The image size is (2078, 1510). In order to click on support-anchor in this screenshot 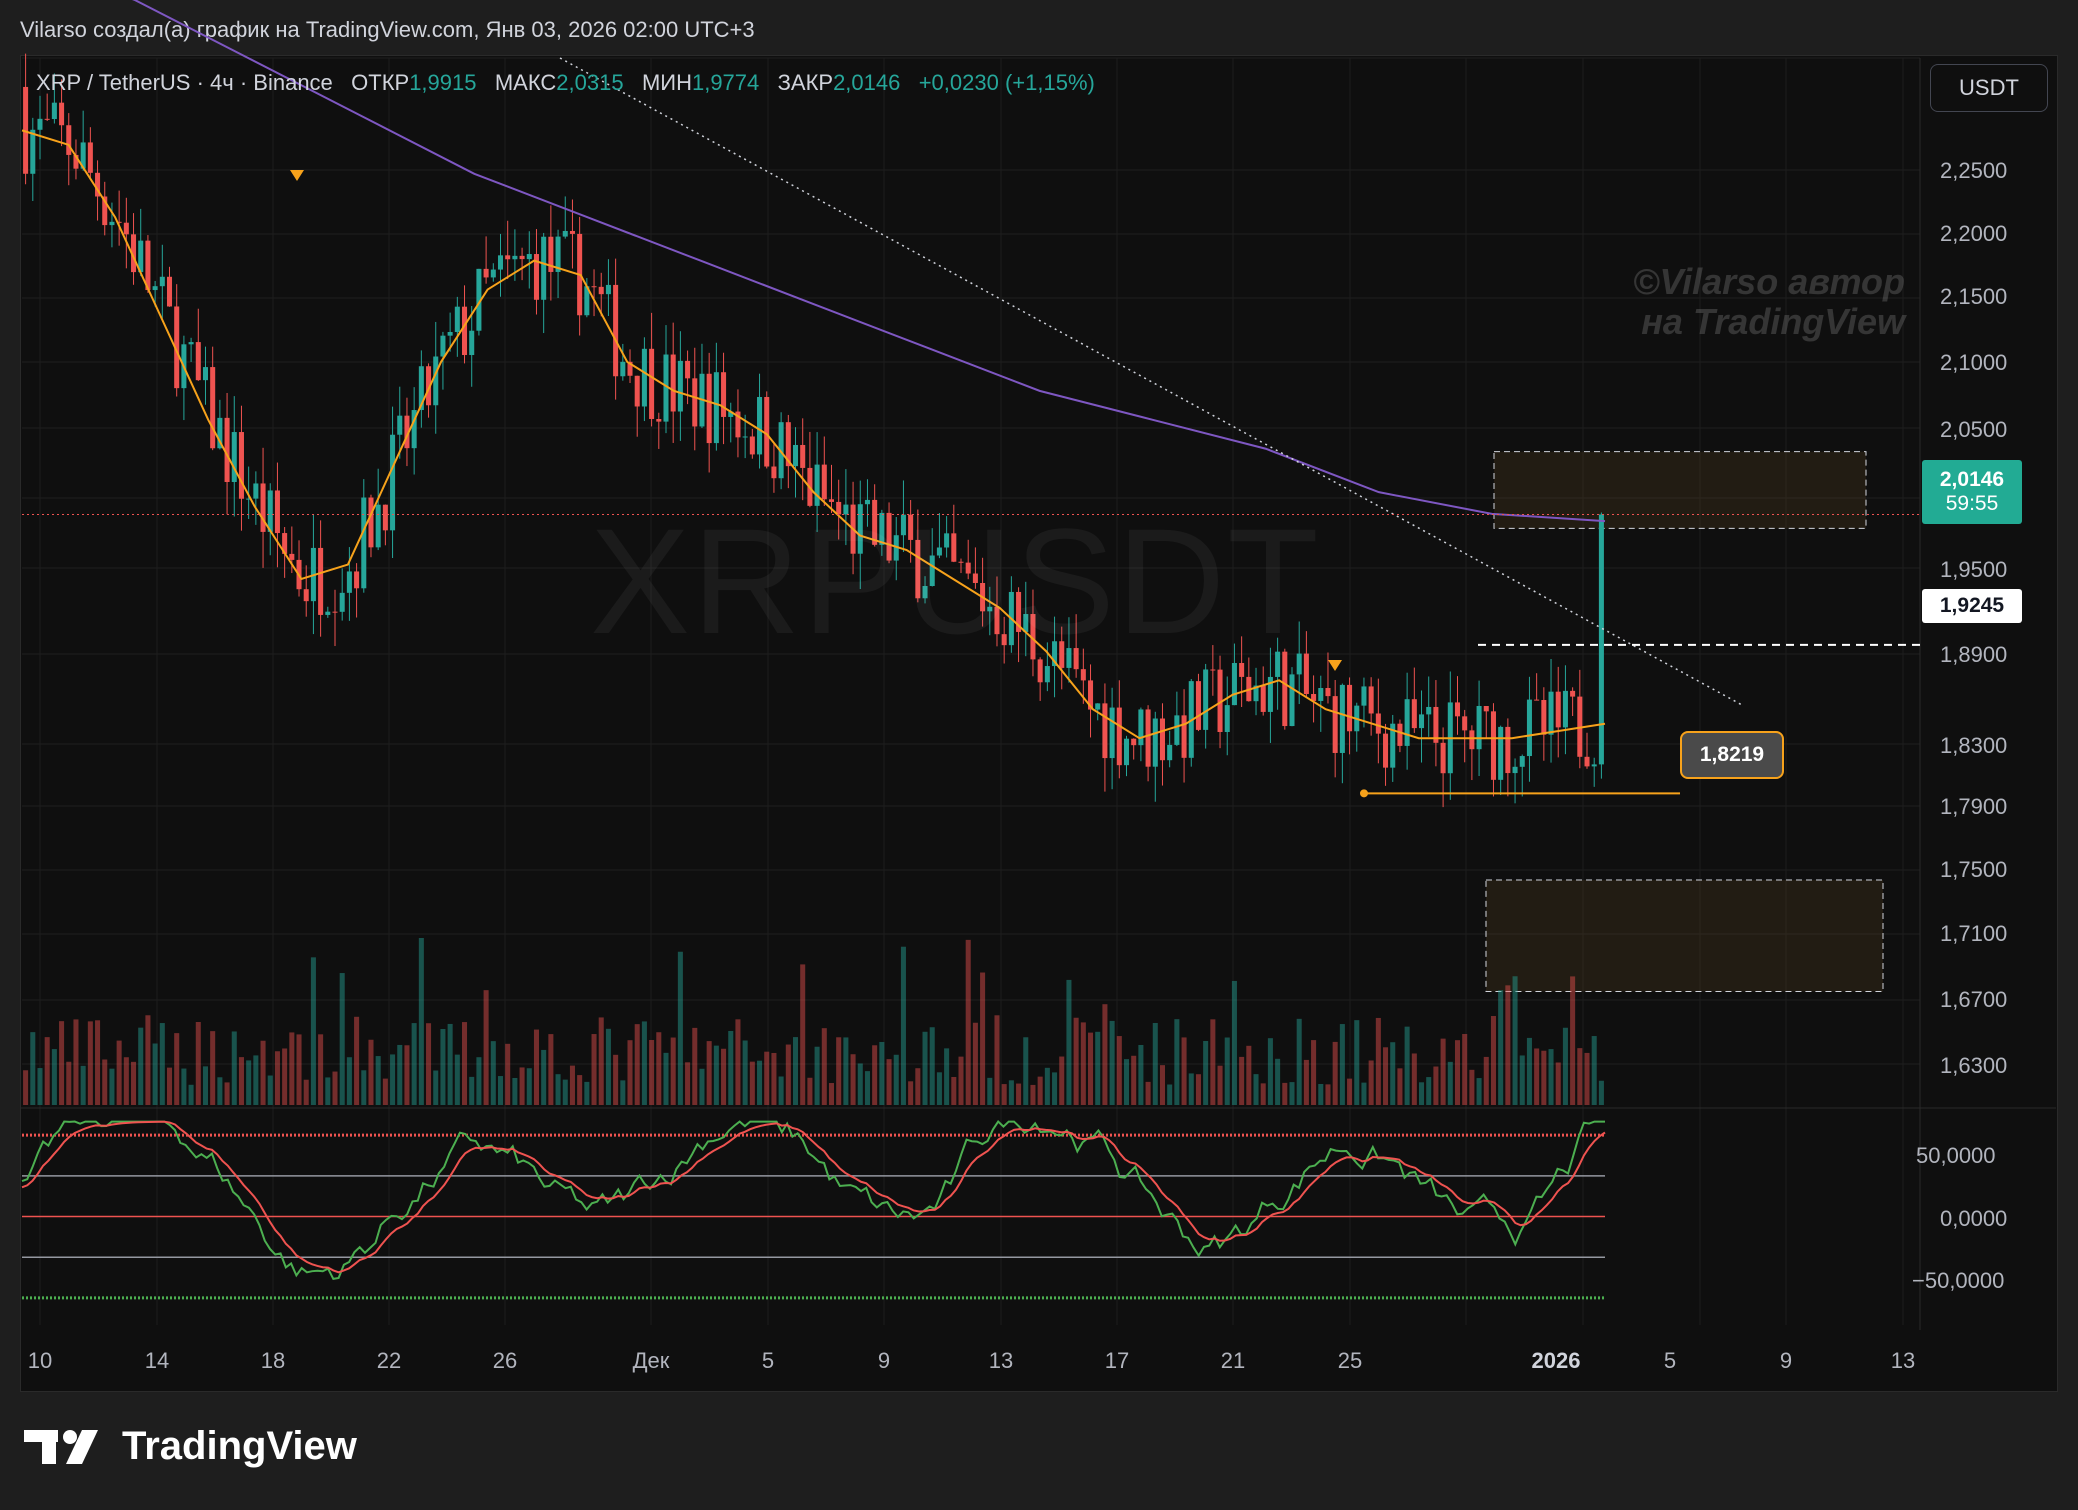, I will do `click(1364, 793)`.